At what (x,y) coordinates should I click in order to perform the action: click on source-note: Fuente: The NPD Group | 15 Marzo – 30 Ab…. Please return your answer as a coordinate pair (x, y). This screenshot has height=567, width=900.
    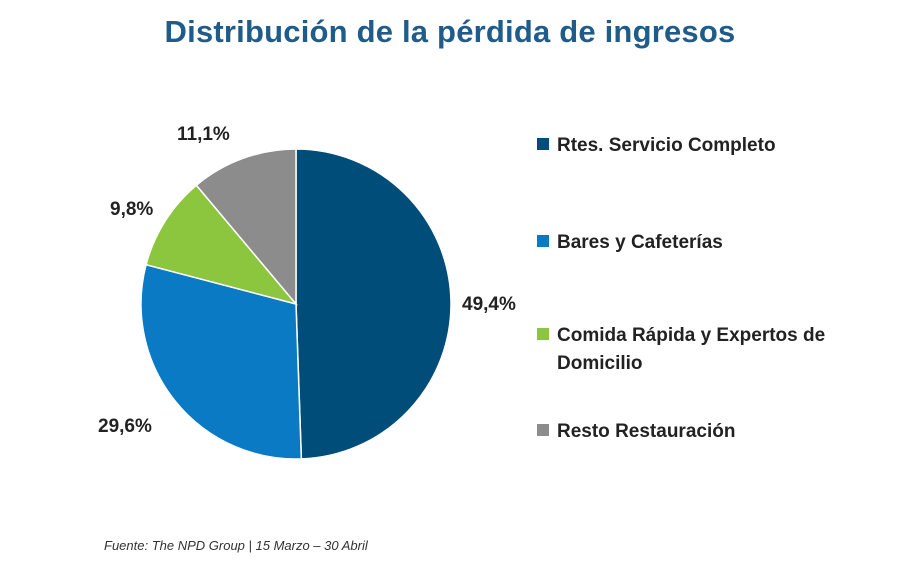
    Looking at the image, I should click on (236, 545).